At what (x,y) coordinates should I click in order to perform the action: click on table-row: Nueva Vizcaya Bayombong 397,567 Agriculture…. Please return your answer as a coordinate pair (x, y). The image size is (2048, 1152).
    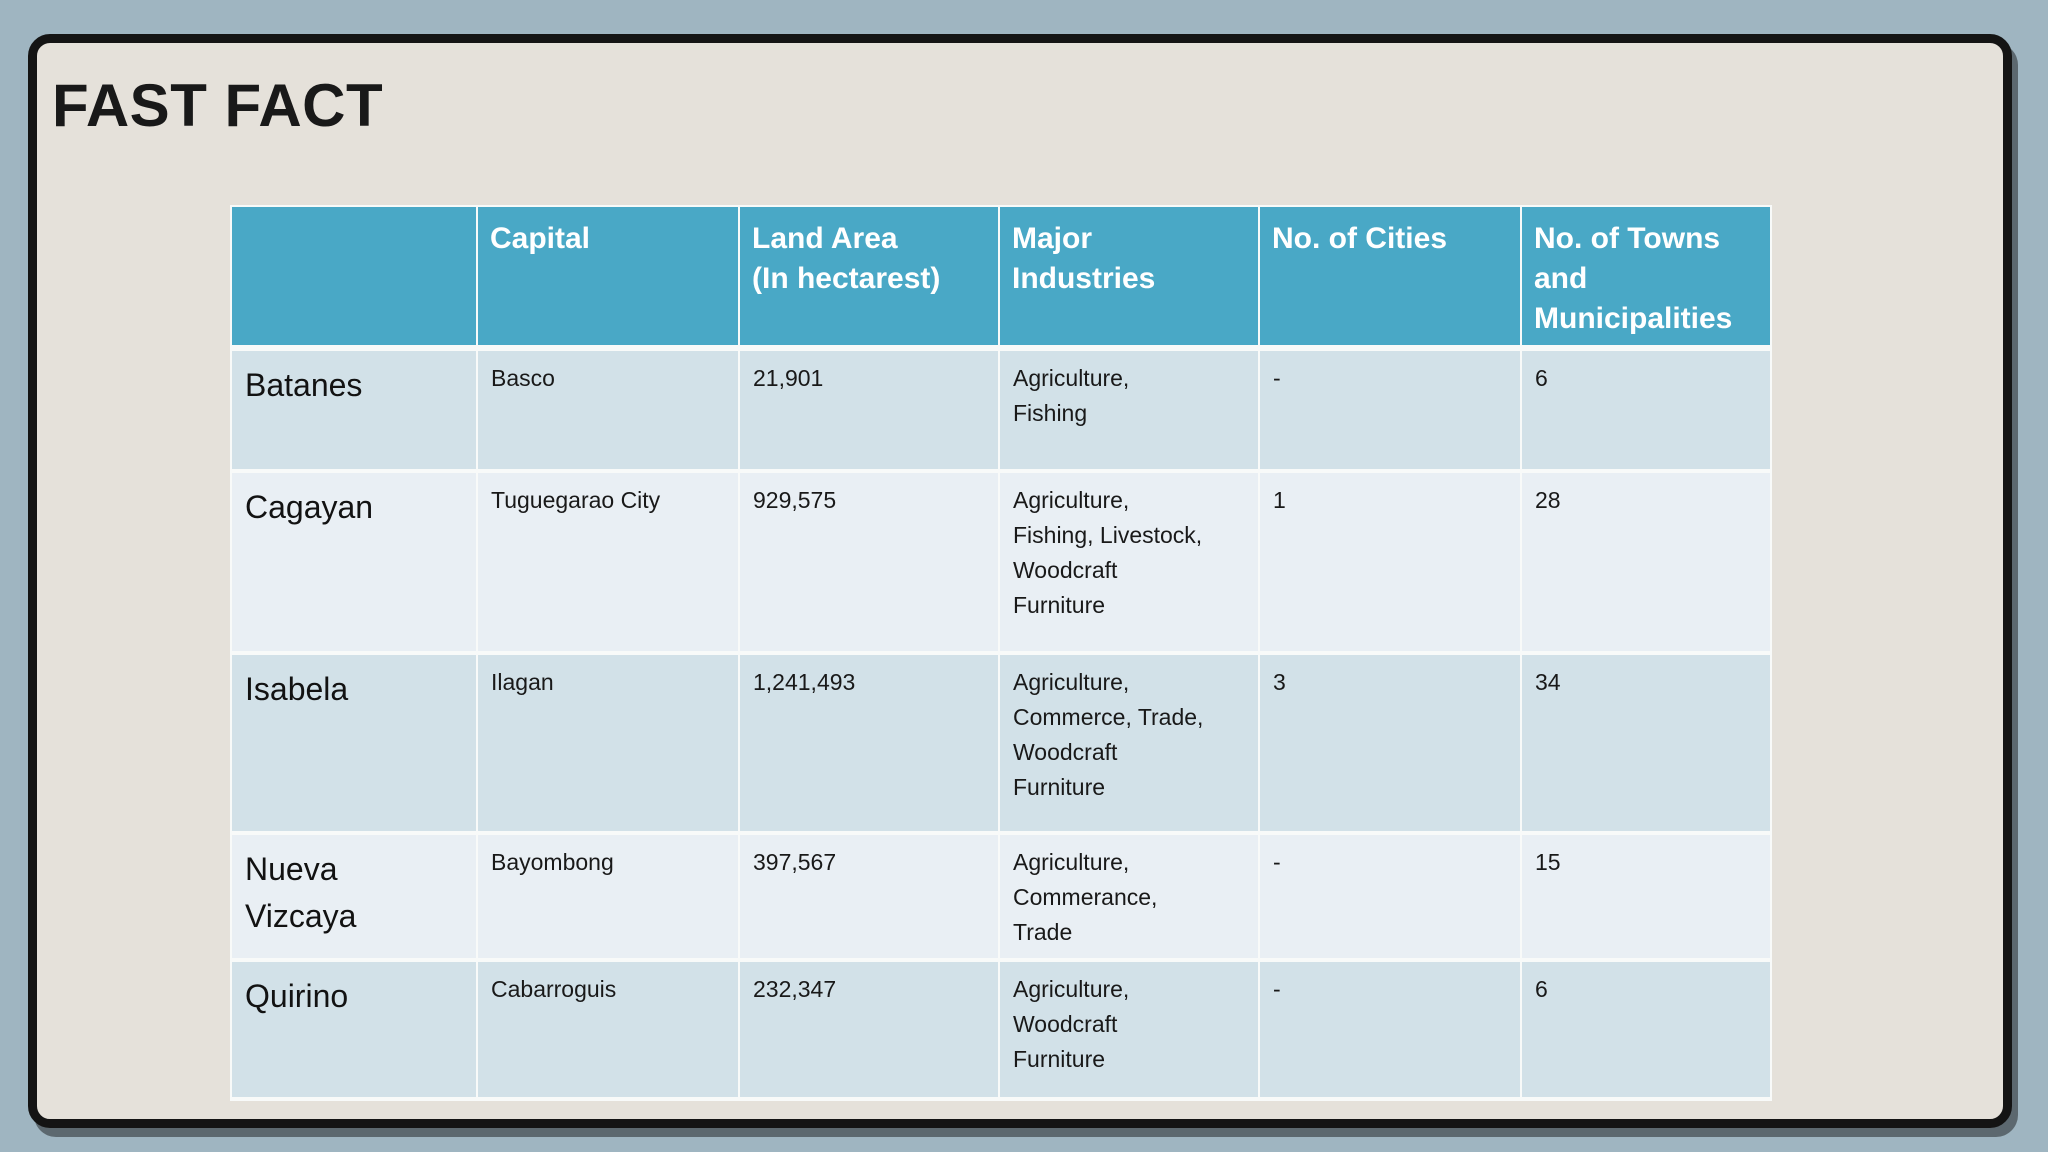
    Looking at the image, I should click on (1001, 898).